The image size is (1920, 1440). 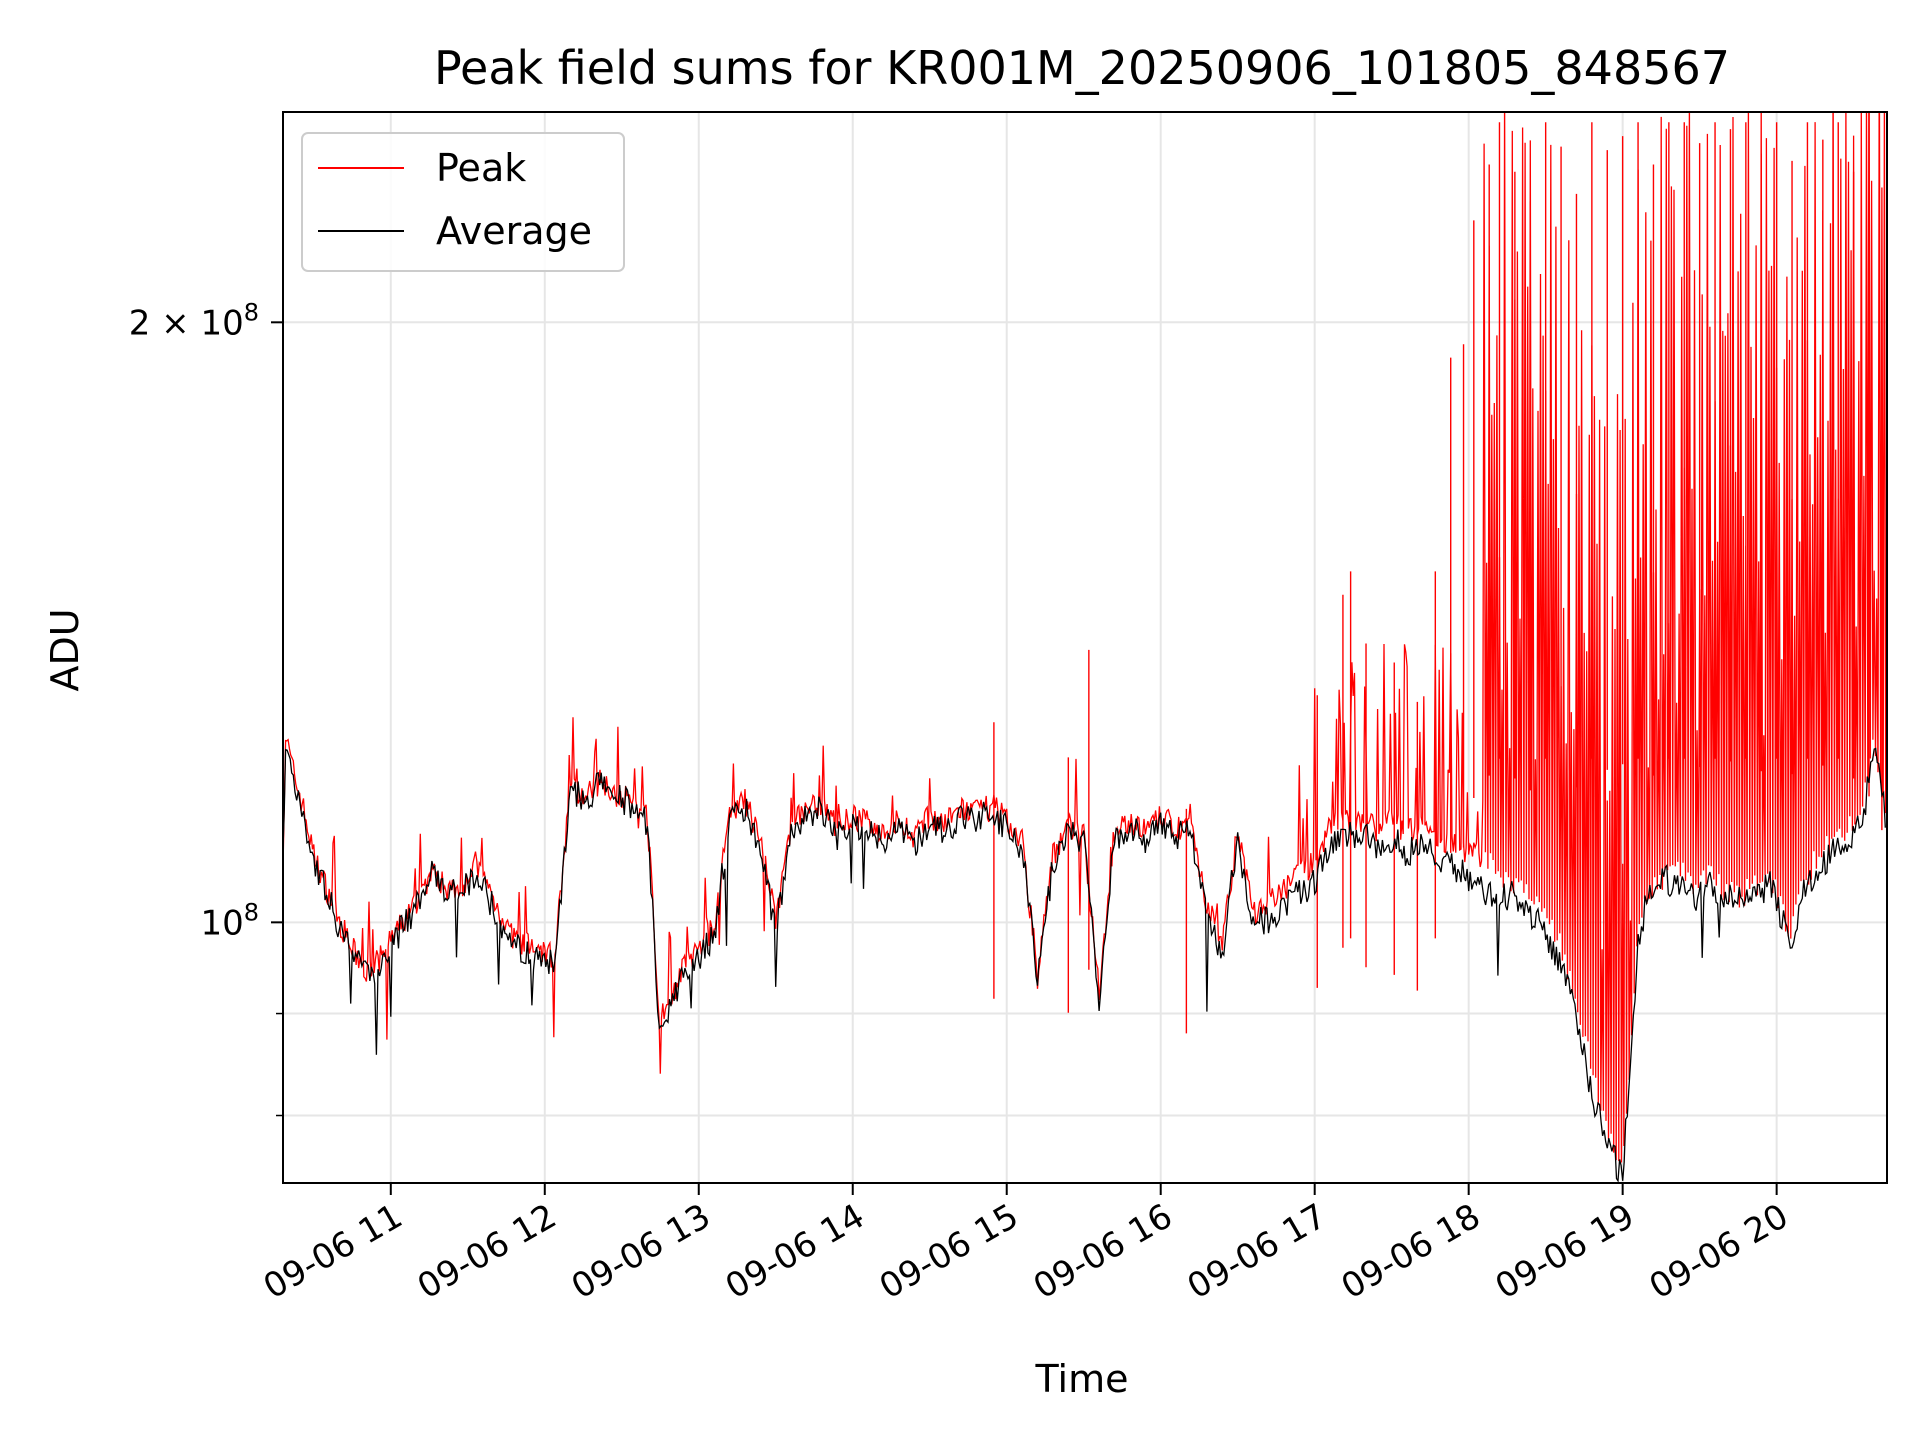 I want to click on legend-label-average: Average, so click(x=514, y=231).